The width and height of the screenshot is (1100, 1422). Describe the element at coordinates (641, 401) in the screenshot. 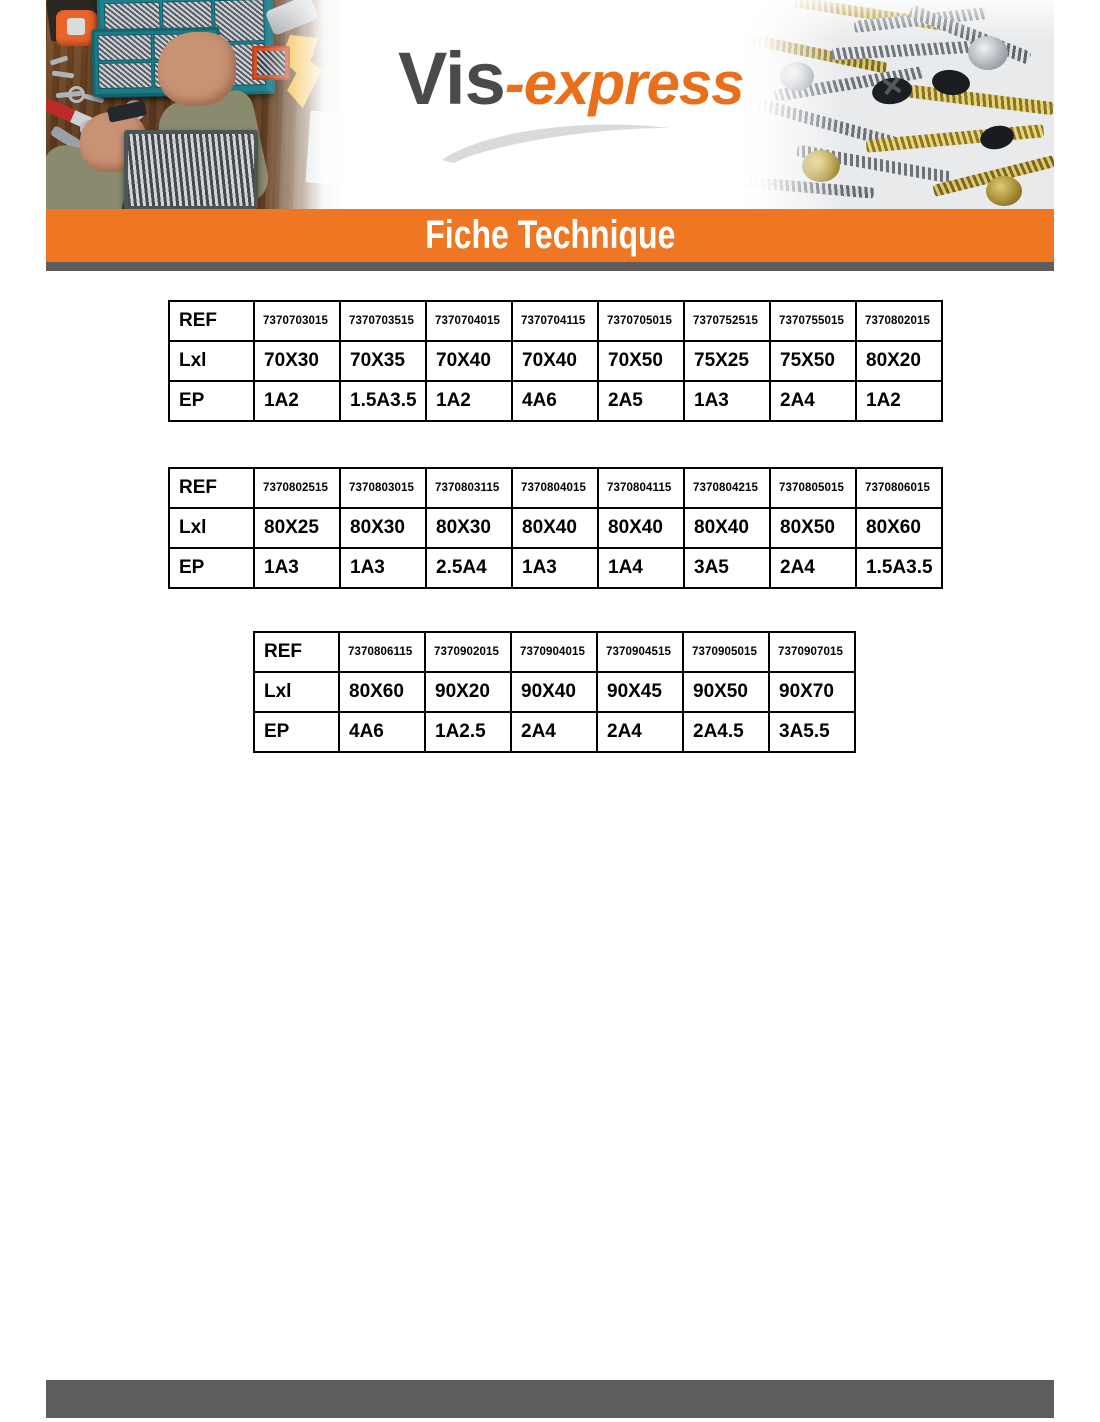

I see `cell-ep: 2A5` at that location.